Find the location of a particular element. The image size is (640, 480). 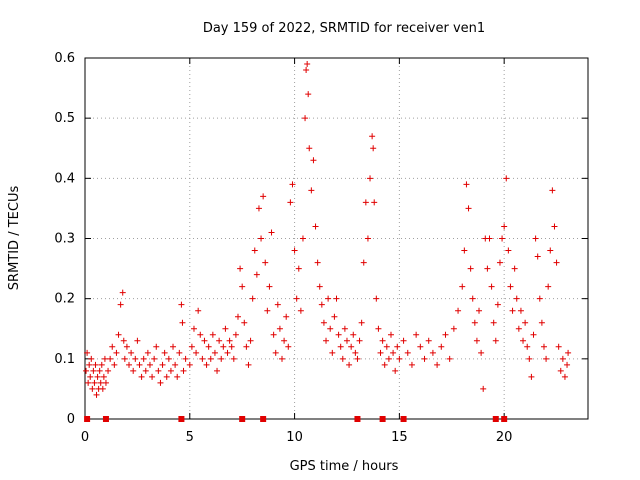

x-axis-title: GPS time / hours is located at coordinates (344, 466).